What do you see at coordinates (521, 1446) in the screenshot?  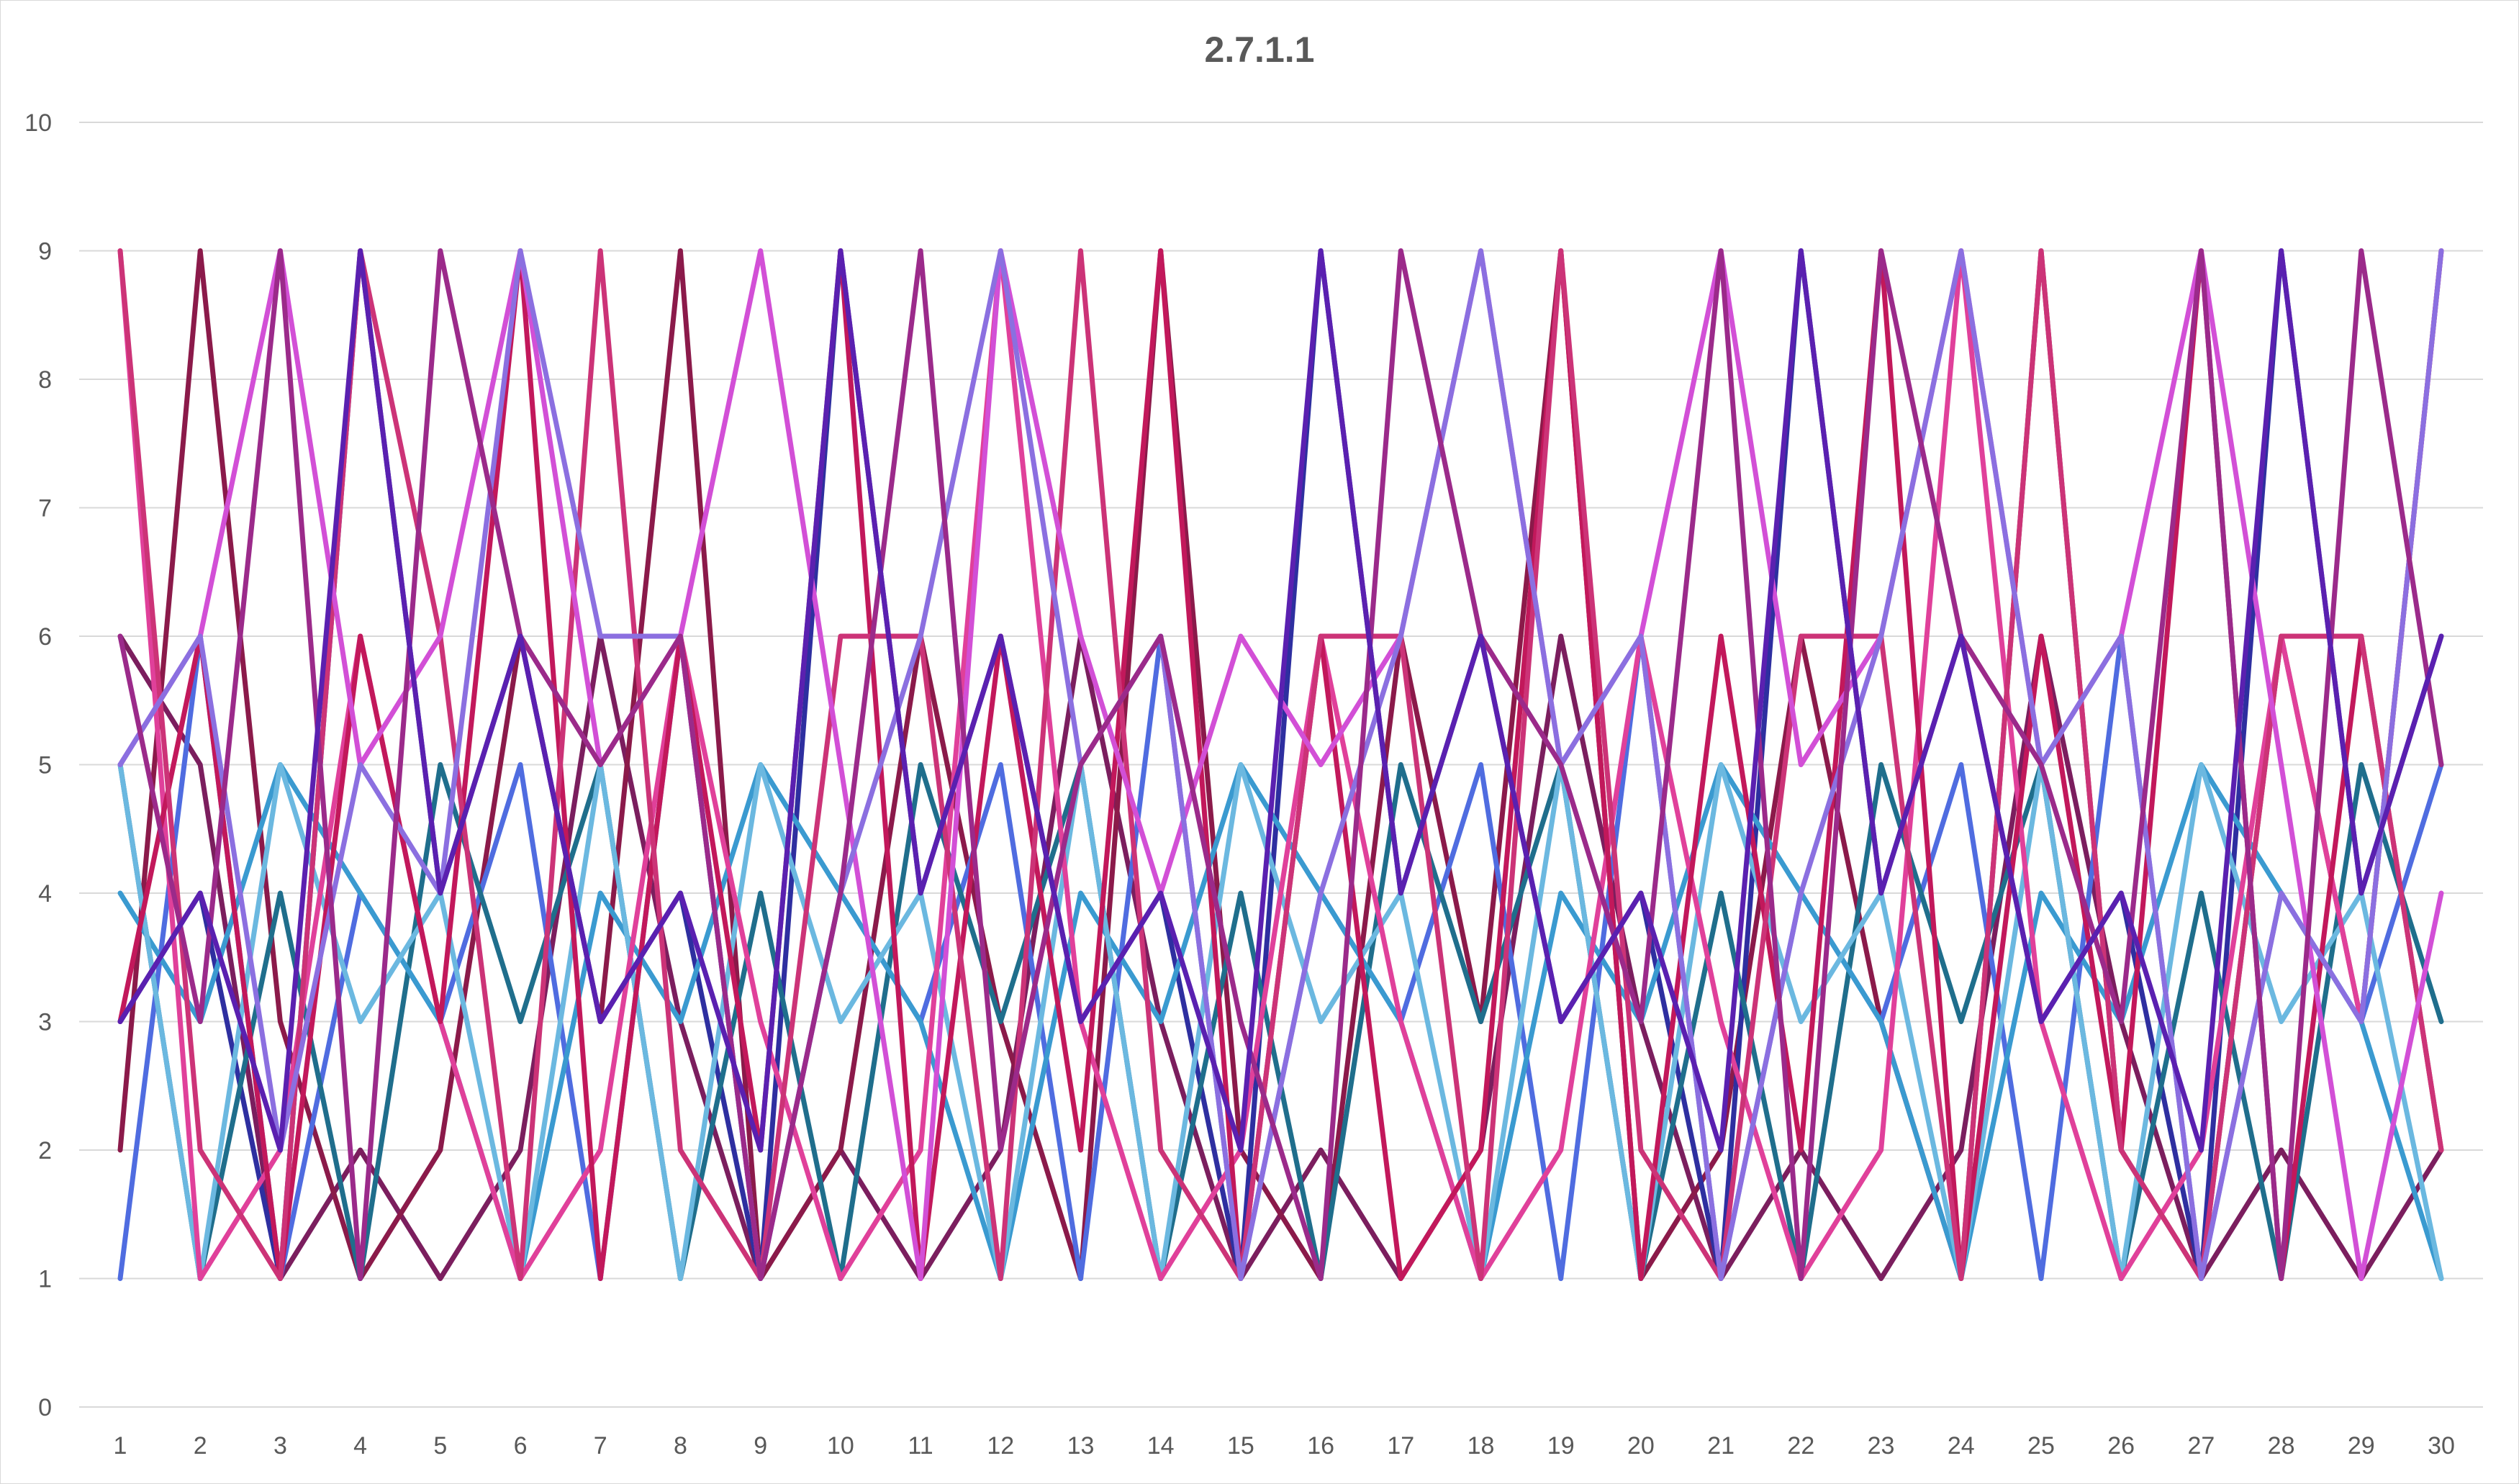 I see `x-tick-label: 6` at bounding box center [521, 1446].